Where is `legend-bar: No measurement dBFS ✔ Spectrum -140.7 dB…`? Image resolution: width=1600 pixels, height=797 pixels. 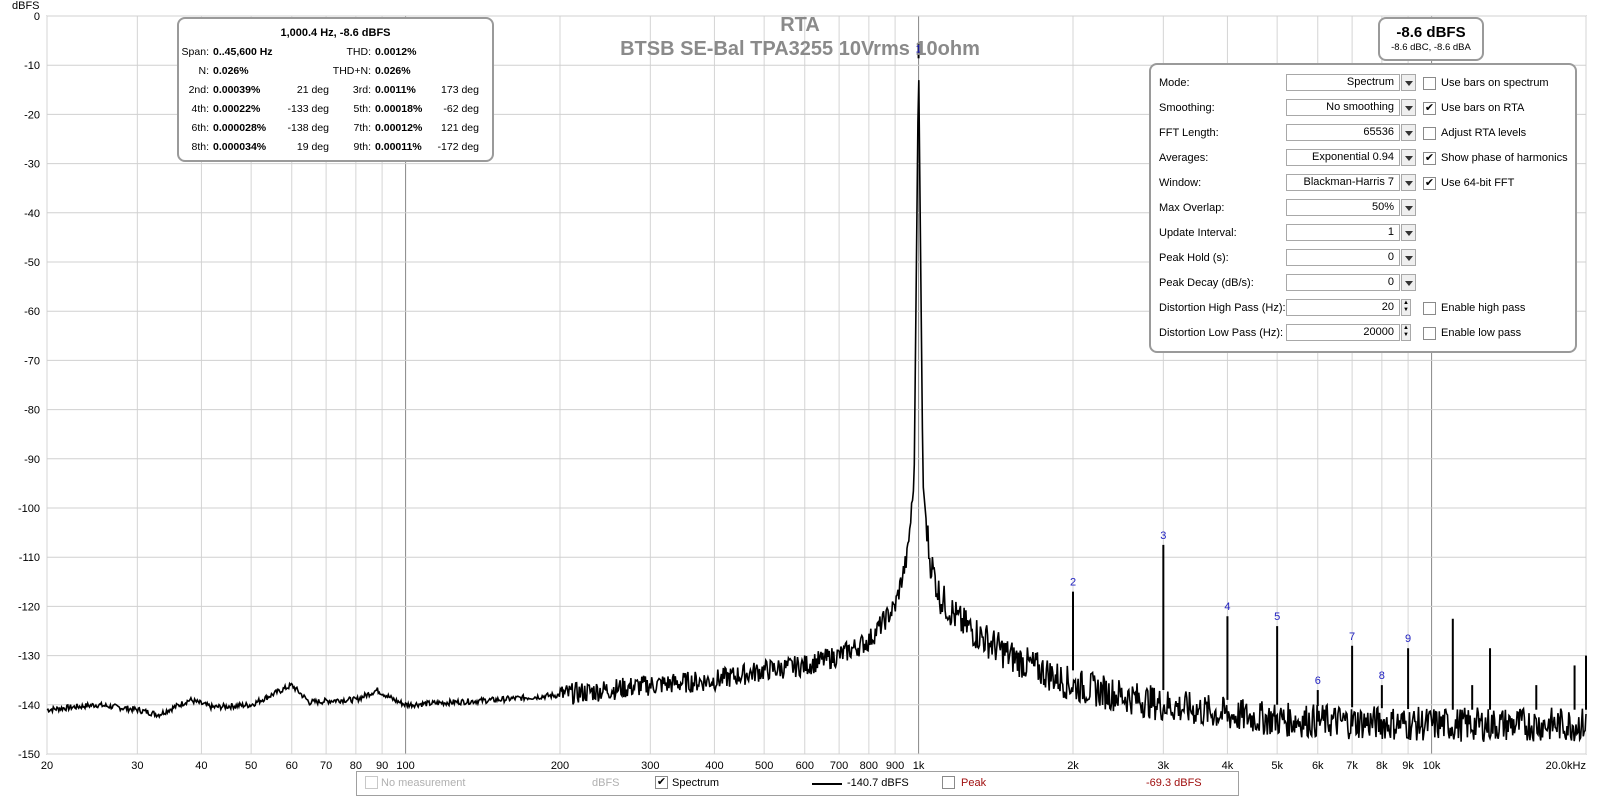
legend-bar: No measurement dBFS ✔ Spectrum -140.7 dB… is located at coordinates (797, 783).